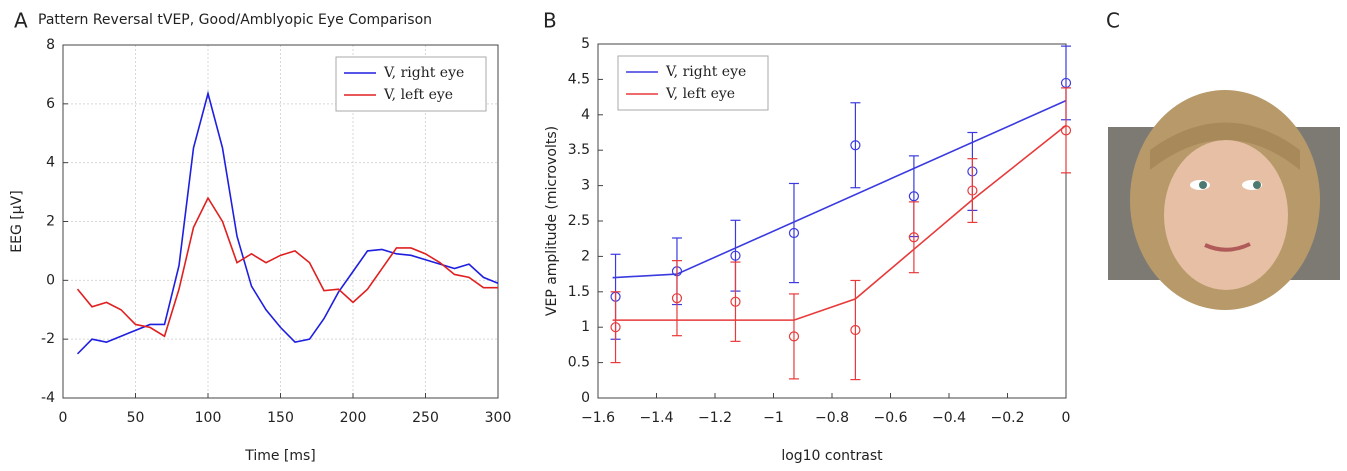 The height and width of the screenshot is (471, 1347). Describe the element at coordinates (579, 150) in the screenshot. I see `y-tick-label: 3.5` at that location.